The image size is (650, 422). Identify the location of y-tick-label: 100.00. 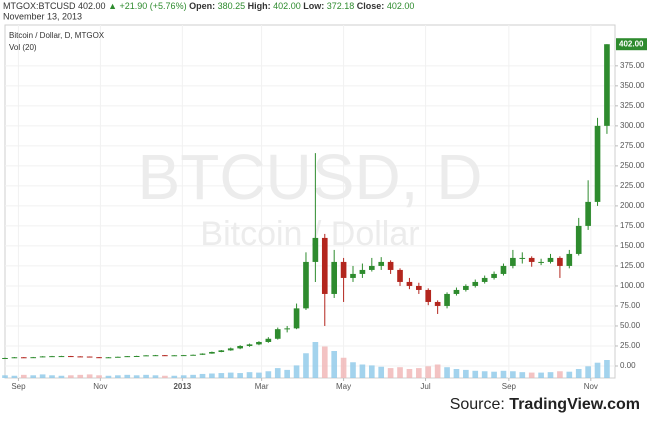
(632, 285).